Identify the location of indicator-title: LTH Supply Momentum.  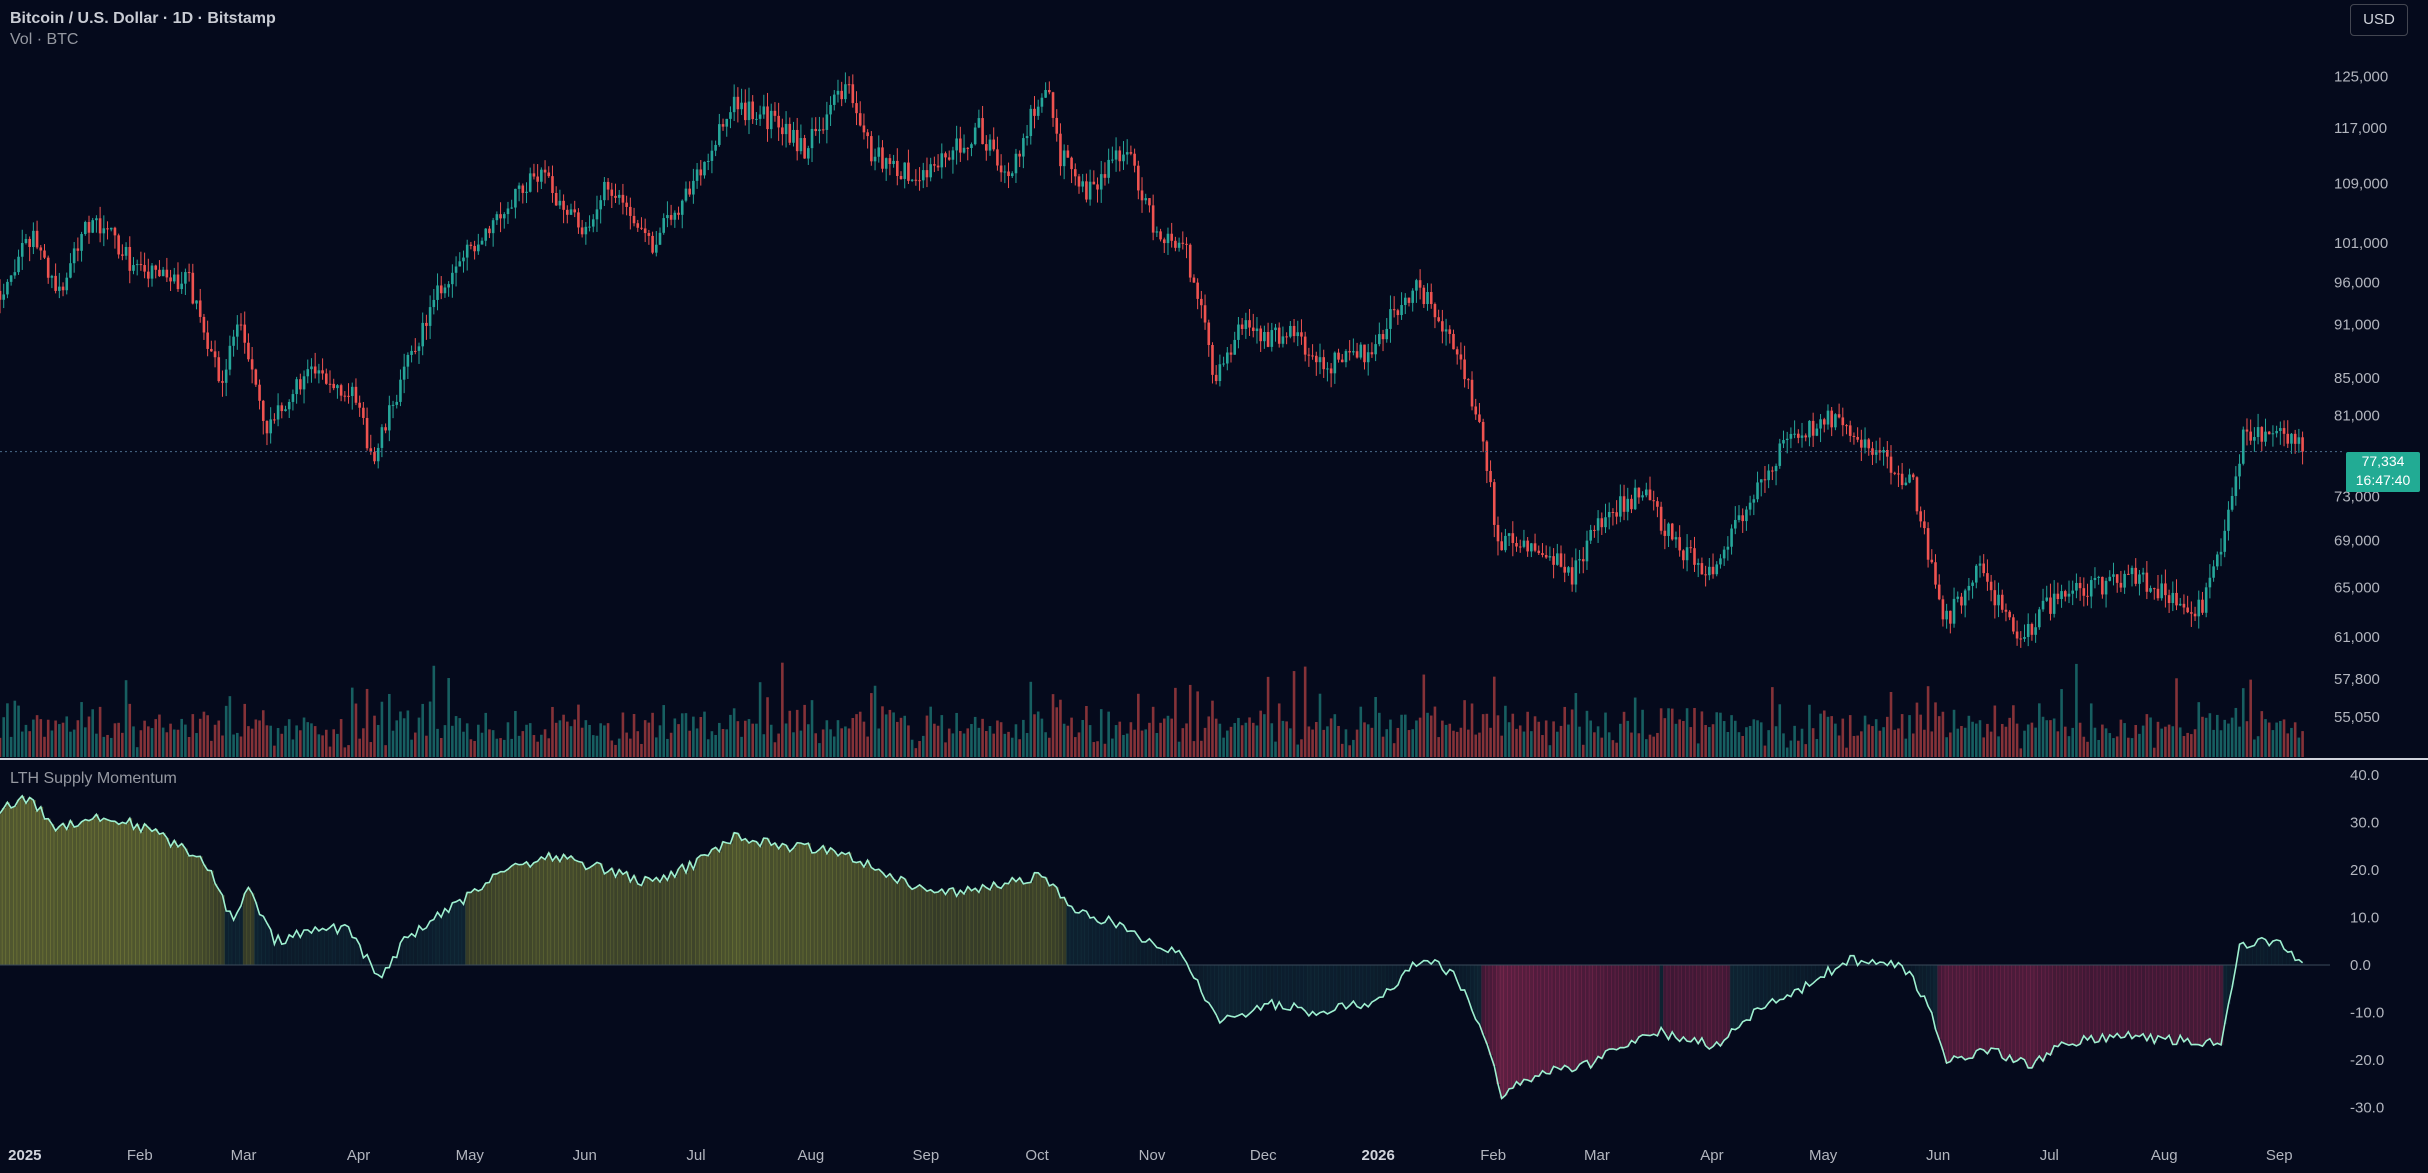
(93, 778).